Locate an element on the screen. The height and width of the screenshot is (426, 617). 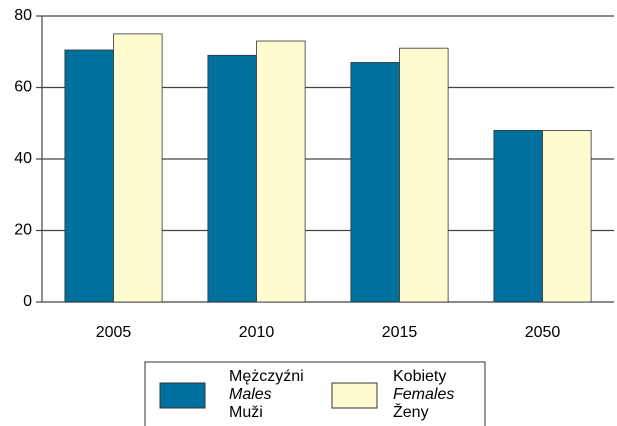
x-tick-label: 2010 is located at coordinates (257, 332).